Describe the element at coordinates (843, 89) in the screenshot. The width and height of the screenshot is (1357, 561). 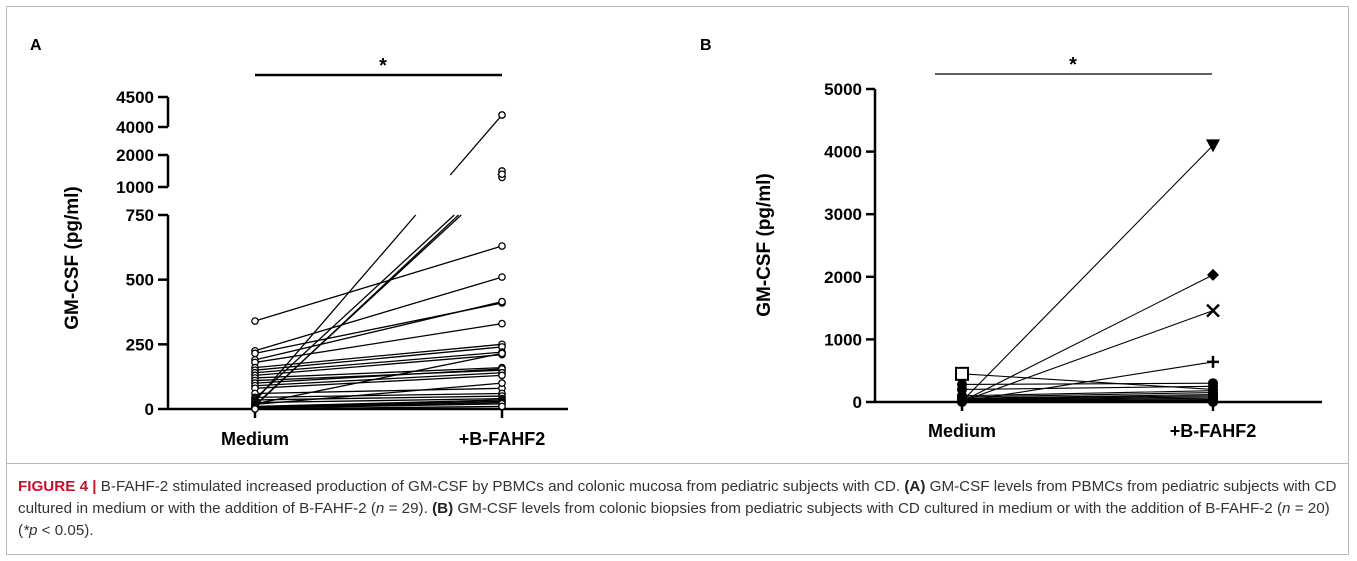
I see `panel-b-ytick-label: 5000` at that location.